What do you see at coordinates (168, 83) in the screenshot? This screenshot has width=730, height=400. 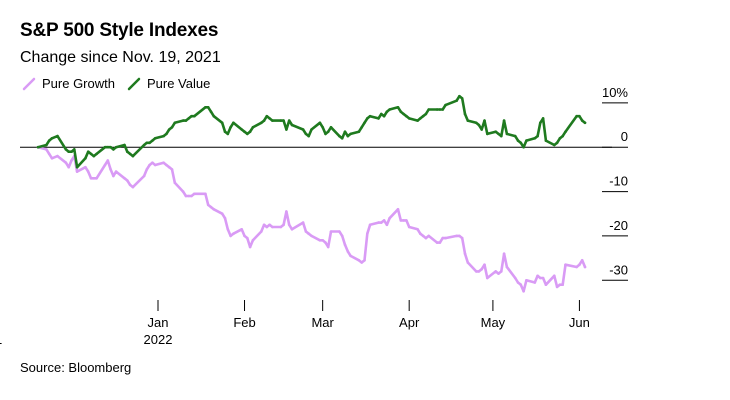 I see `legend-item-value: Pure Value` at bounding box center [168, 83].